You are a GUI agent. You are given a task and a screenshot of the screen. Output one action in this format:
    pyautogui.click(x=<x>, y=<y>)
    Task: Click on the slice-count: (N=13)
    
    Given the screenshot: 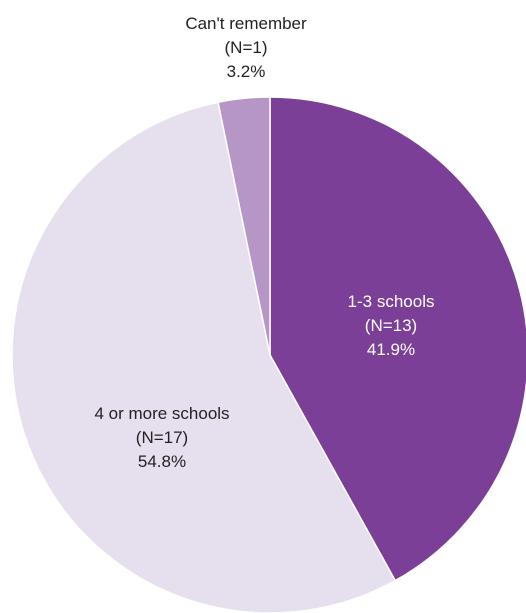 What is the action you would take?
    pyautogui.click(x=391, y=325)
    